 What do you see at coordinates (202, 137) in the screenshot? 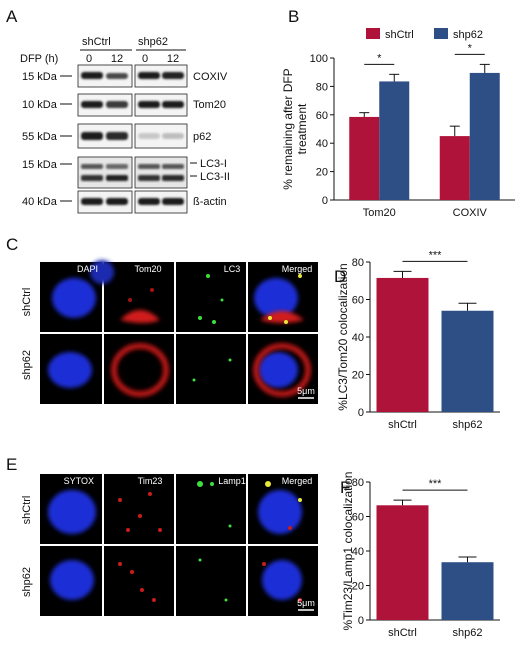
I see `protein-label-p62: p62` at bounding box center [202, 137].